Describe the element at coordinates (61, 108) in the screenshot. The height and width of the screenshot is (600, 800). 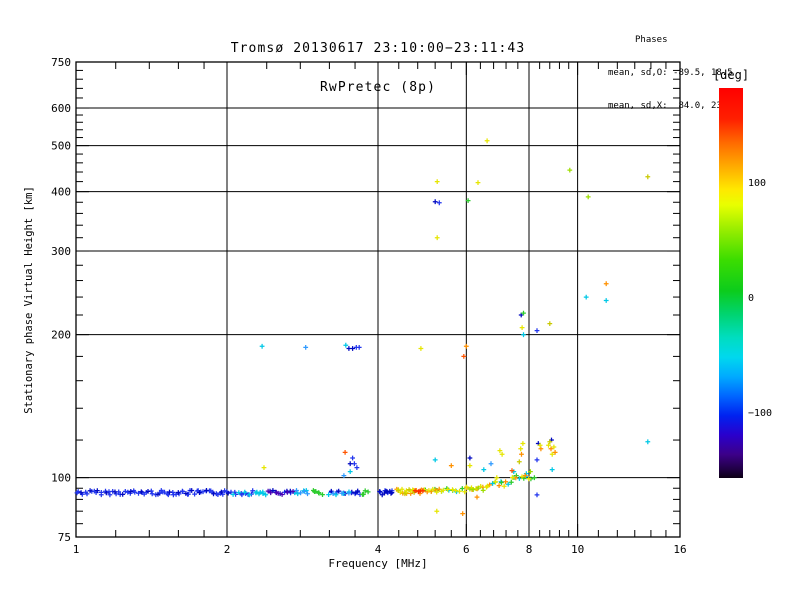
I see `y-tick-label: 600` at that location.